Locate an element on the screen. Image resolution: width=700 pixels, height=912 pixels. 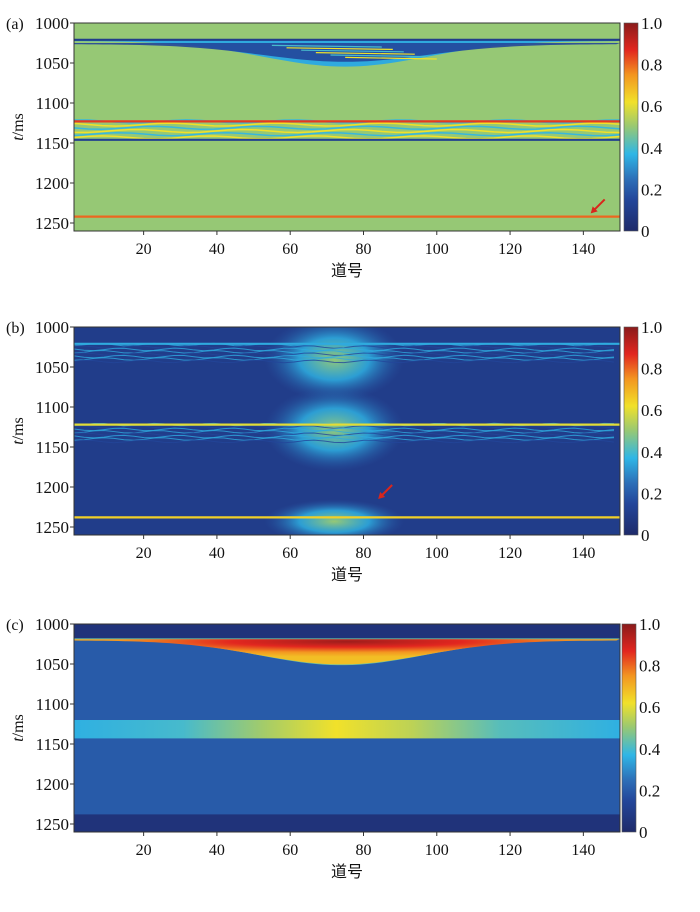
panel-label: (b) is located at coordinates (15, 328).